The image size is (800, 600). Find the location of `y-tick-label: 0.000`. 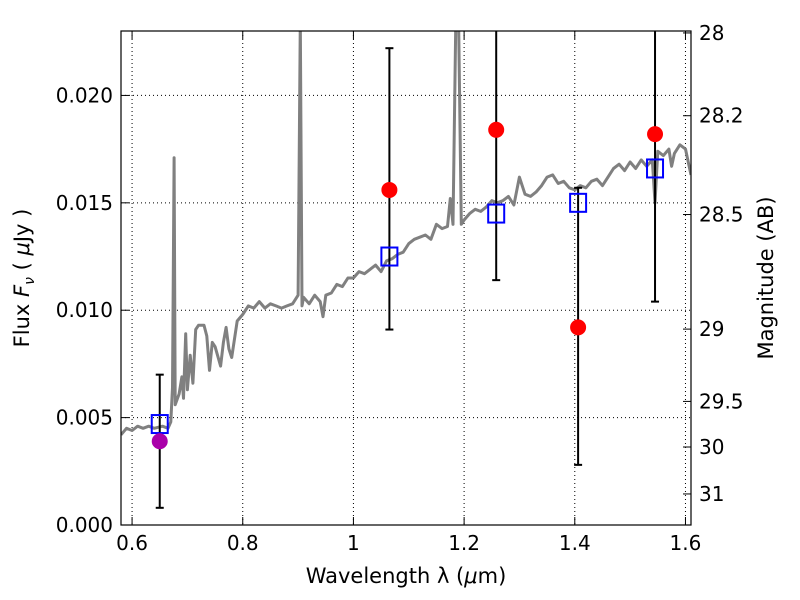

y-tick-label: 0.000 is located at coordinates (84, 525).